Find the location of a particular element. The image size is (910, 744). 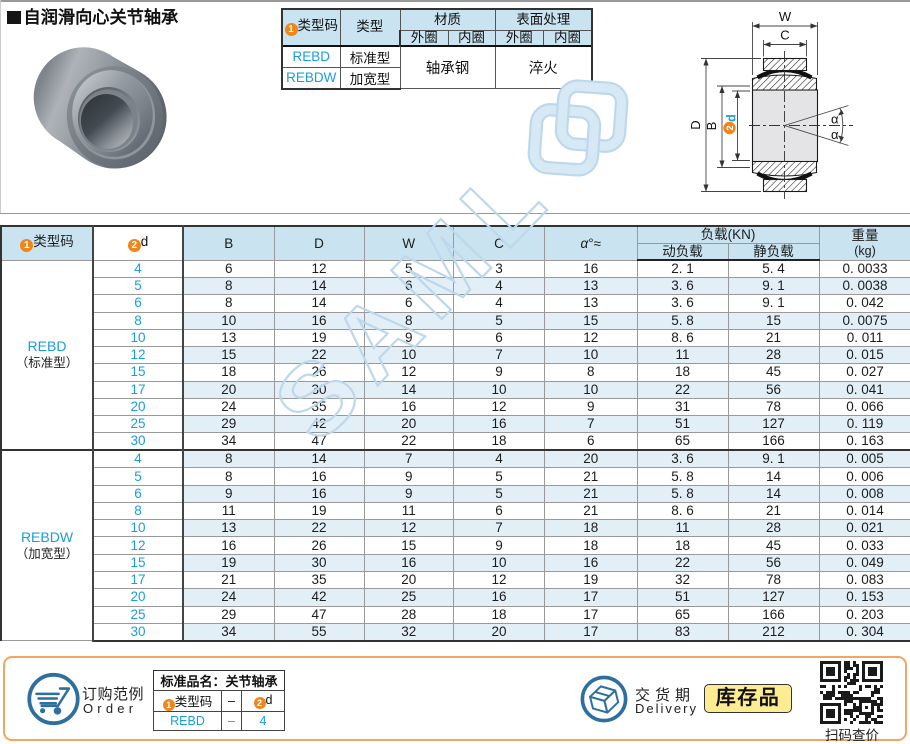

svg-text: B is located at coordinates (711, 126).